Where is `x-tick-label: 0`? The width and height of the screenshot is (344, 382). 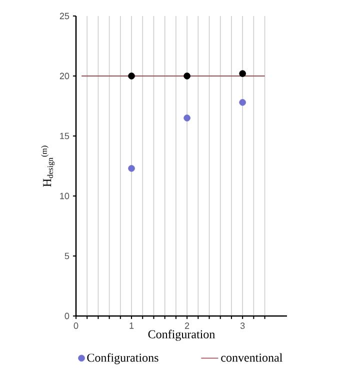
x-tick-label: 0 is located at coordinates (76, 325).